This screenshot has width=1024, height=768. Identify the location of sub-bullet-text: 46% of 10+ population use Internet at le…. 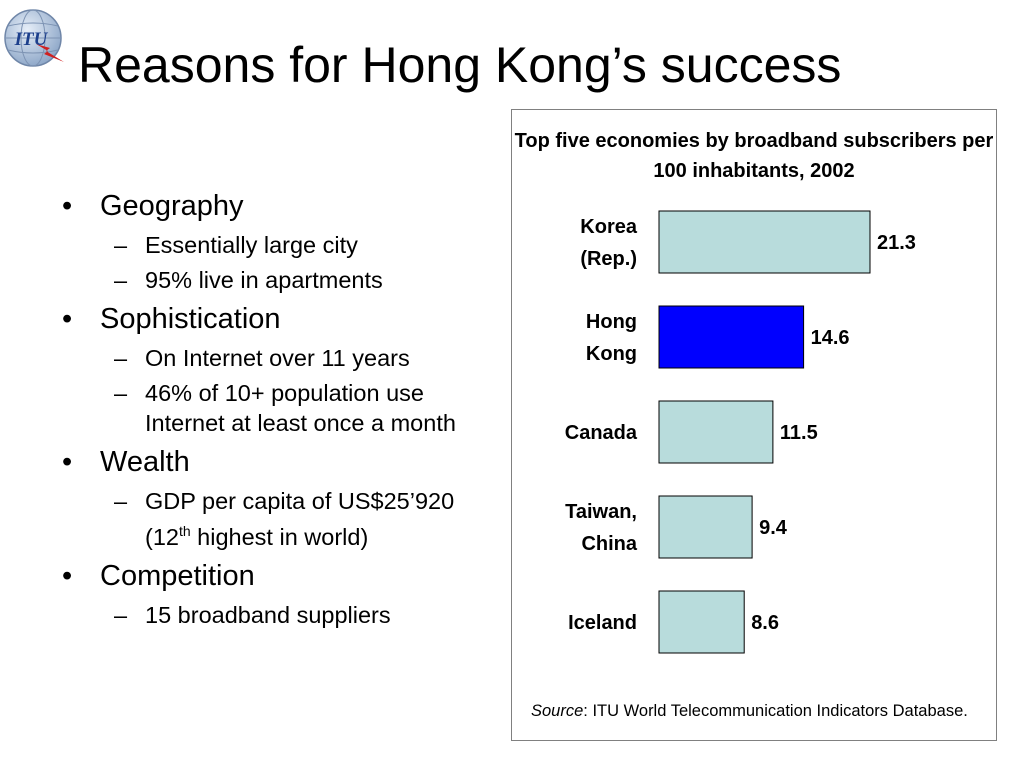
(300, 408).